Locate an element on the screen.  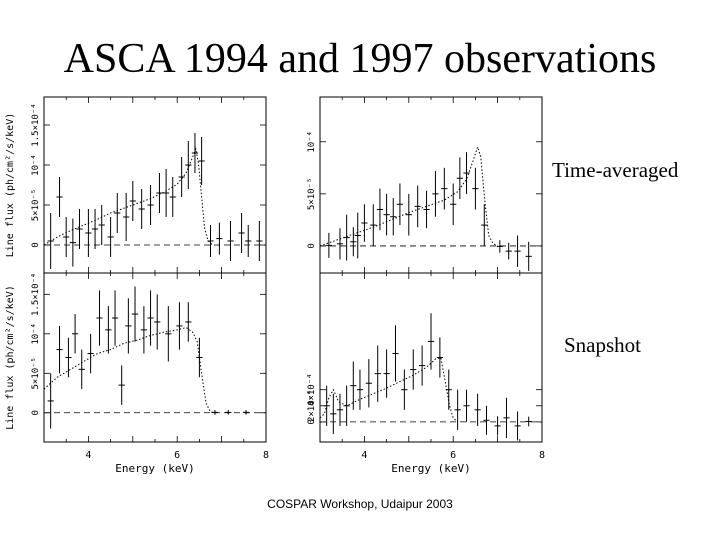
panel-1994-time-averaged: 0 5×10⁻⁵ 10⁻⁴ 1.5×10⁻⁴ is located at coordinates (149, 185).